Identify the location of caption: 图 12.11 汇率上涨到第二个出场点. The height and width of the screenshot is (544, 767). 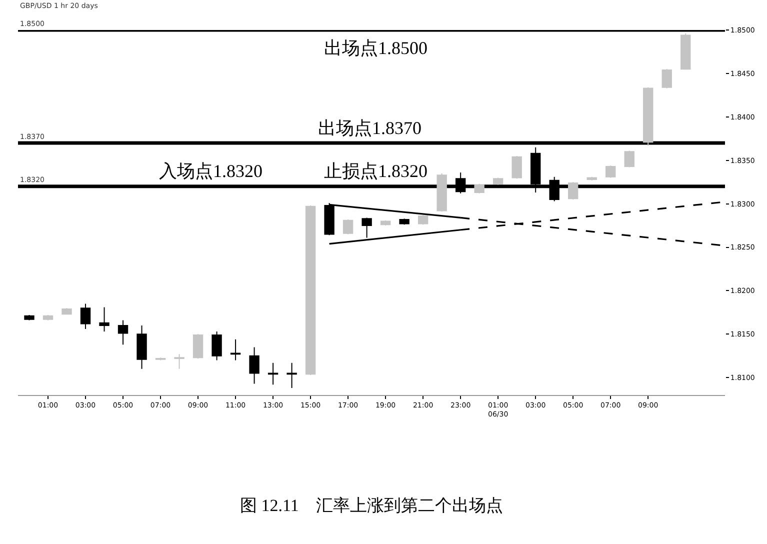
(371, 505).